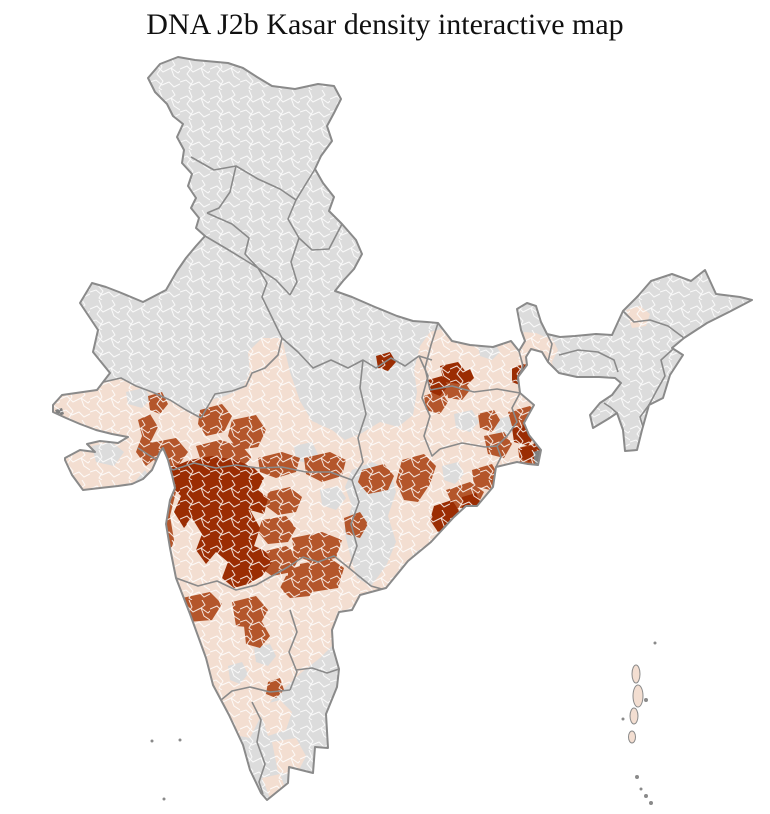 The width and height of the screenshot is (770, 814). What do you see at coordinates (385, 24) in the screenshot?
I see `map-title: DNA J2b Kasar density interactive map` at bounding box center [385, 24].